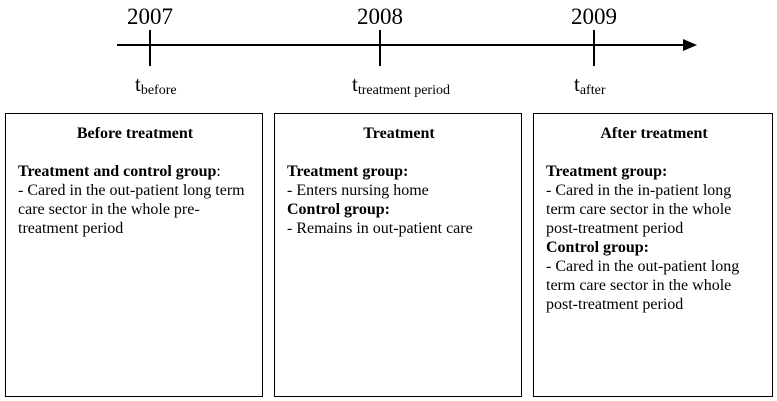 The image size is (777, 401). Describe the element at coordinates (690, 45) in the screenshot. I see `timeline-arrow` at that location.